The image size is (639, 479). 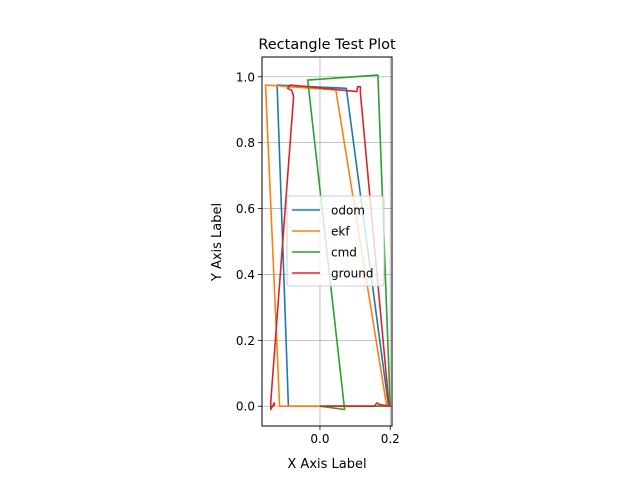 What do you see at coordinates (245, 275) in the screenshot?
I see `y-tick-label: 0.4` at bounding box center [245, 275].